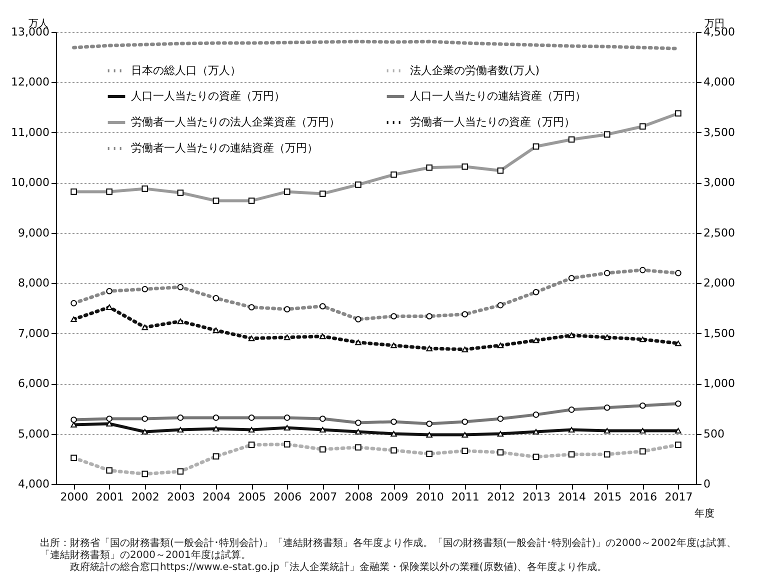 This screenshot has width=765, height=572. What do you see at coordinates (704, 514) in the screenshot?
I see `x-axis-title: 年度` at bounding box center [704, 514].